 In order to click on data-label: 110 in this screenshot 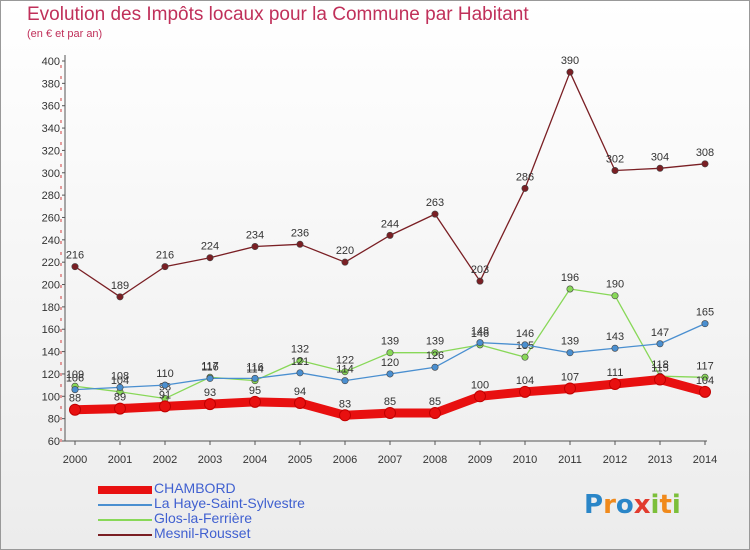, I will do `click(165, 374)`.